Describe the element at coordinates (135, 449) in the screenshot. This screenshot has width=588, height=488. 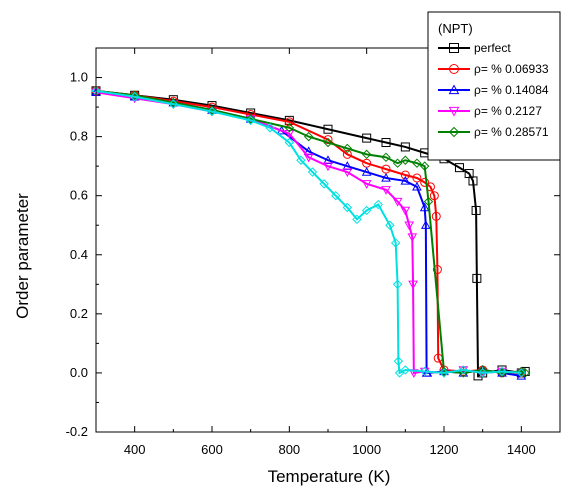
I see `x-tick-label: 400` at that location.